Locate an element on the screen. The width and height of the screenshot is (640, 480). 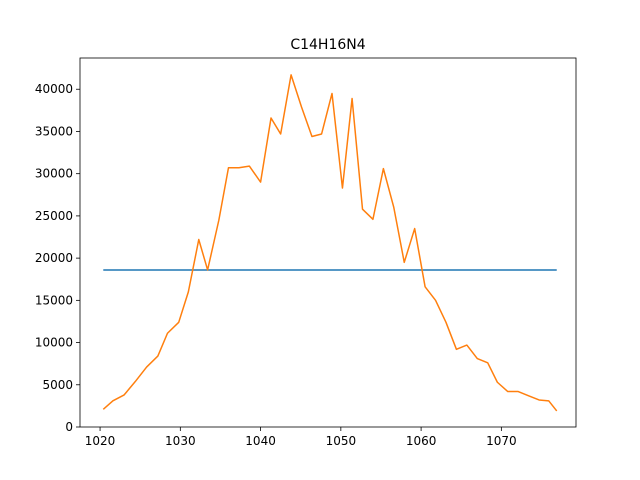
x-tick-label: 1050 is located at coordinates (341, 441).